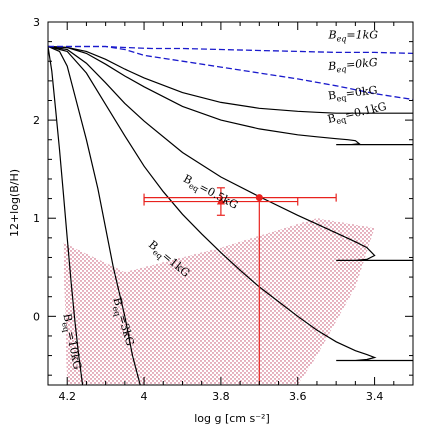 This screenshot has height=436, width=436. I want to click on y-axis-title: 12+log(B/H), so click(14, 203).